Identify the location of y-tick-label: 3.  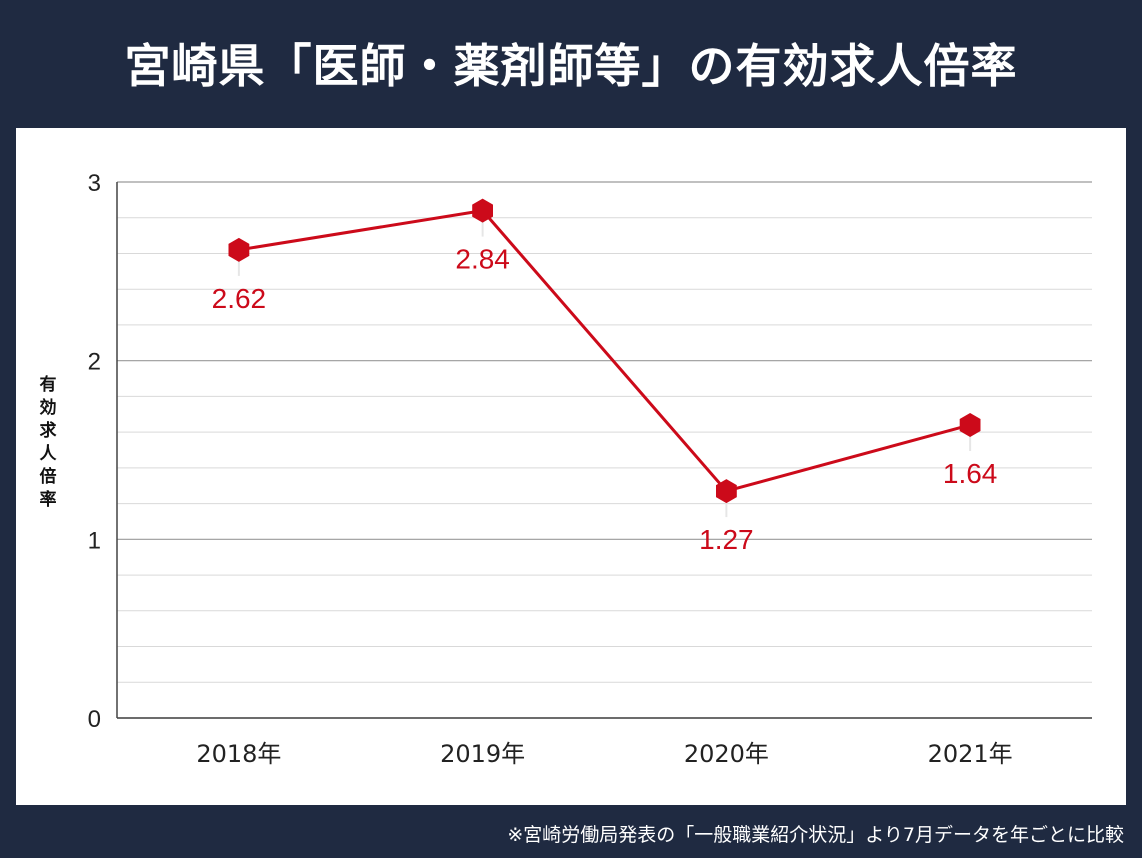
(94, 183).